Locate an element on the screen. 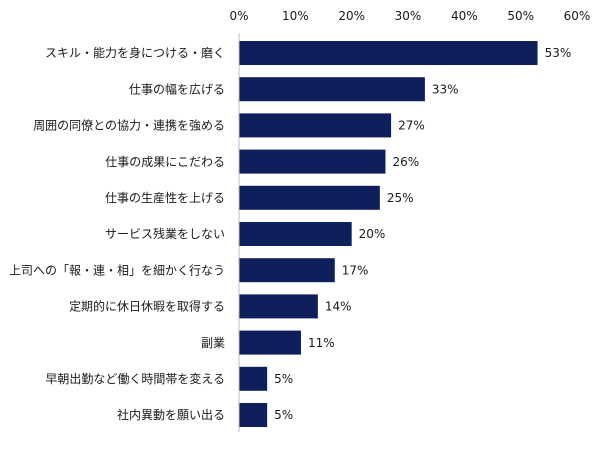 This screenshot has width=602, height=456. category-label: 社内異動を願い出る is located at coordinates (171, 414).